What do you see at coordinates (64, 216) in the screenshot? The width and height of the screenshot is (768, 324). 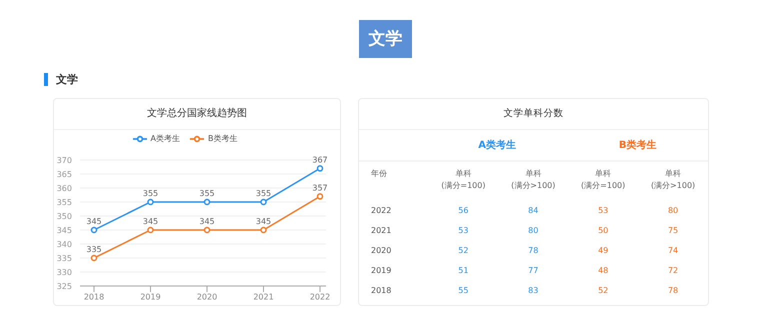 I see `y-tick-label: 350` at bounding box center [64, 216].